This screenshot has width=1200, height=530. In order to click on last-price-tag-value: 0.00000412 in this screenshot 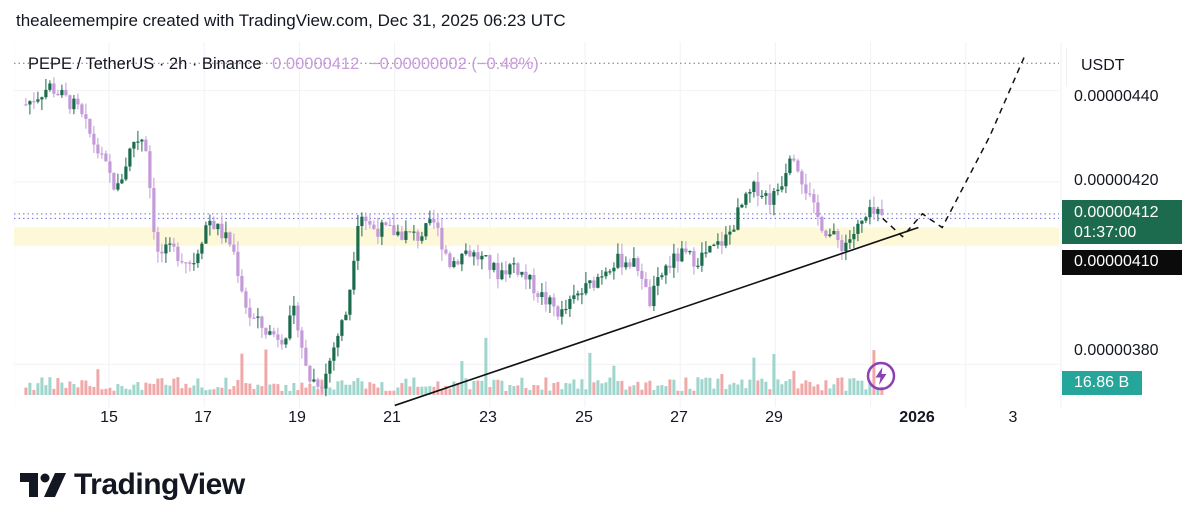, I will do `click(1116, 212)`.